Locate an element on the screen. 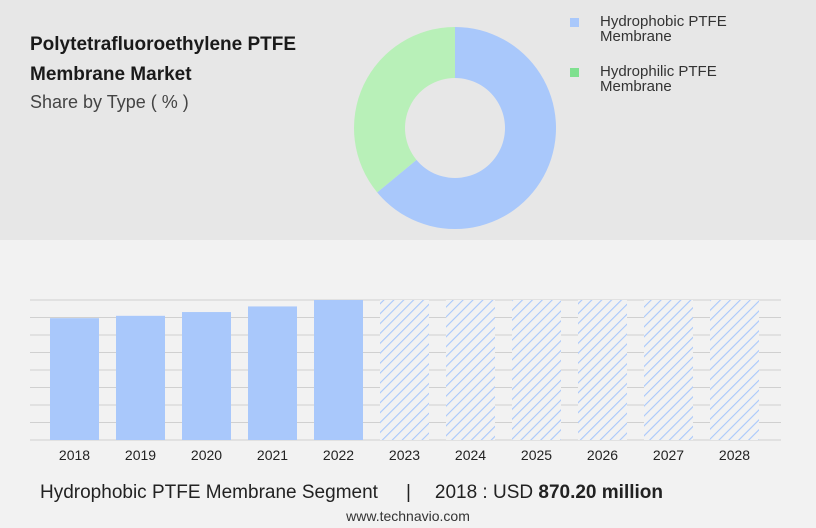  x-tick-label: 2020 is located at coordinates (206, 455).